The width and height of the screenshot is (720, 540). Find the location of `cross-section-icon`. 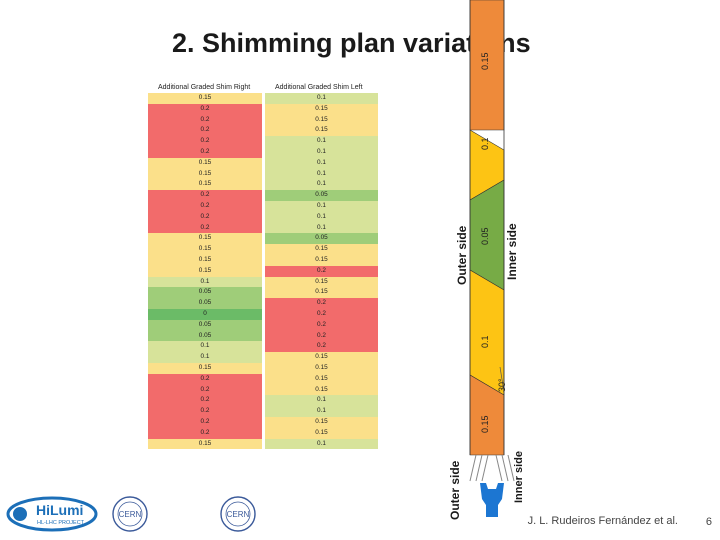

cross-section-icon is located at coordinates (492, 486).